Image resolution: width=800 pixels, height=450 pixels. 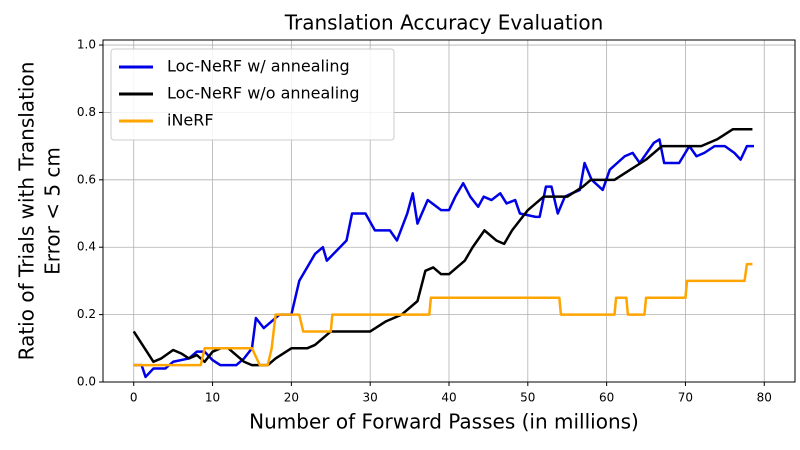 What do you see at coordinates (263, 93) in the screenshot?
I see `legend-label: Loc-NeRF w/o annealing` at bounding box center [263, 93].